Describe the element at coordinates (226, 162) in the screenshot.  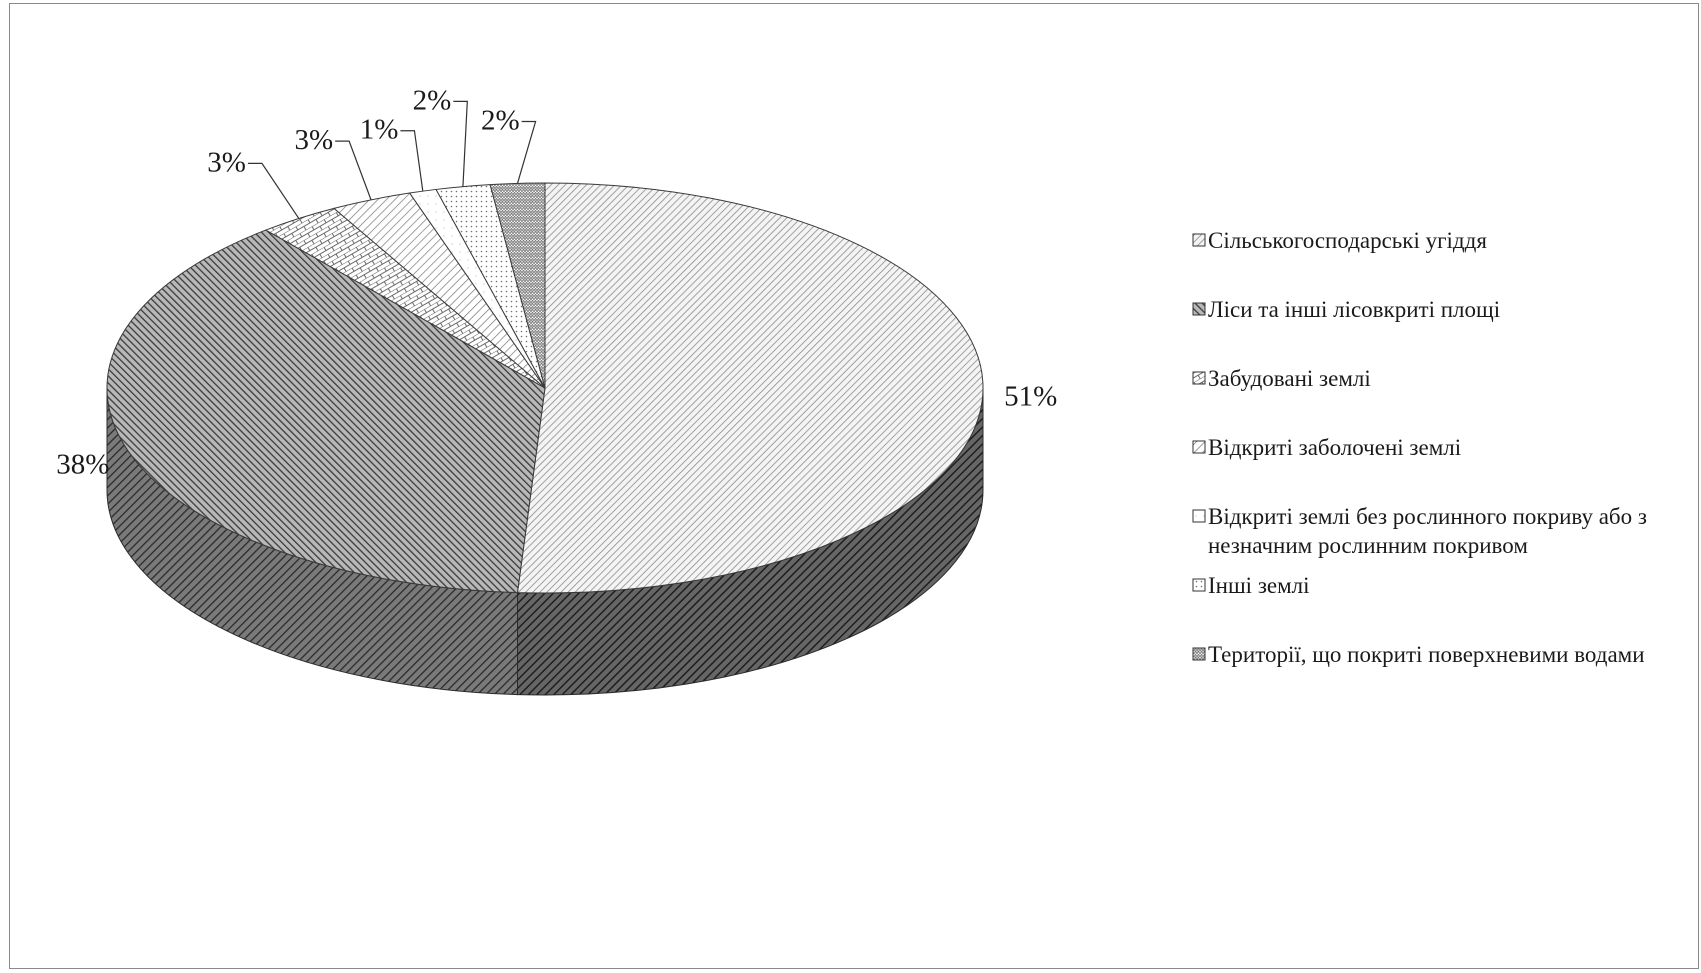
I see `pie-pct-label-2: 3%` at that location.